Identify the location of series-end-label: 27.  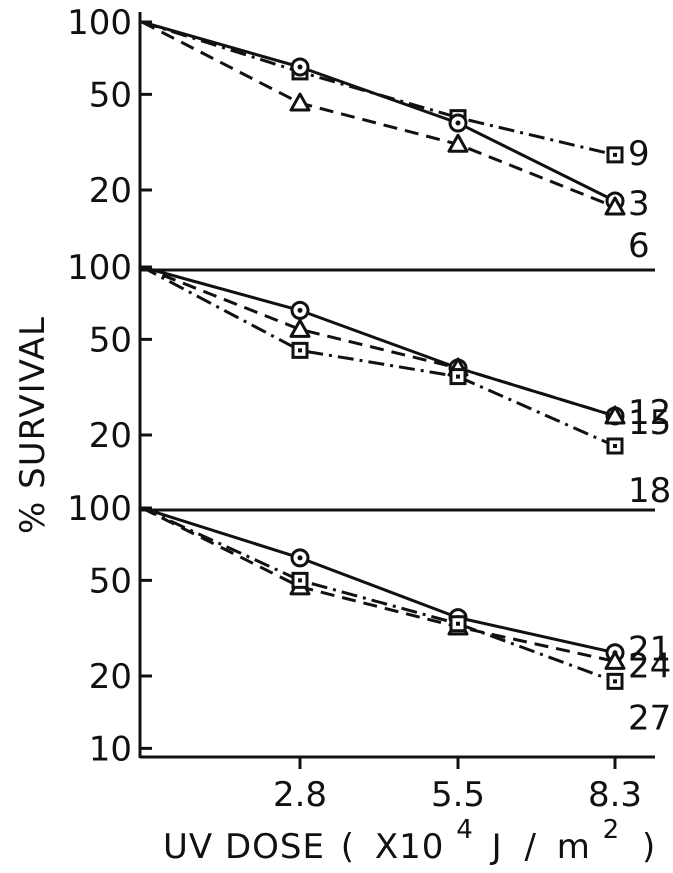
(649, 718).